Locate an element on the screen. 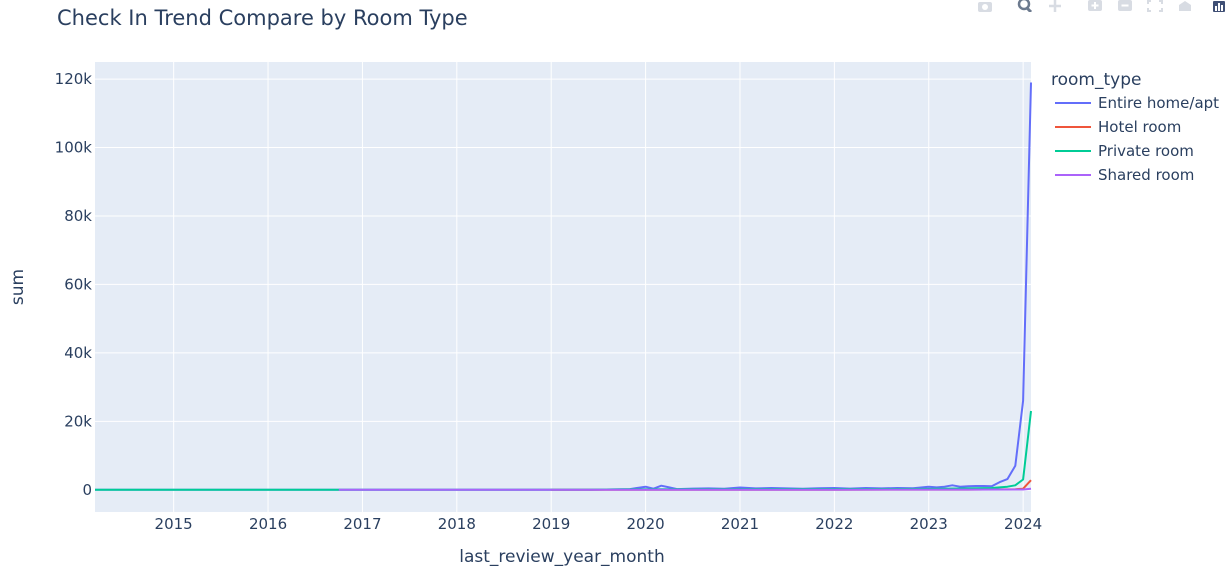 This screenshot has height=573, width=1228. zoom-in-icon is located at coordinates (1095, 6).